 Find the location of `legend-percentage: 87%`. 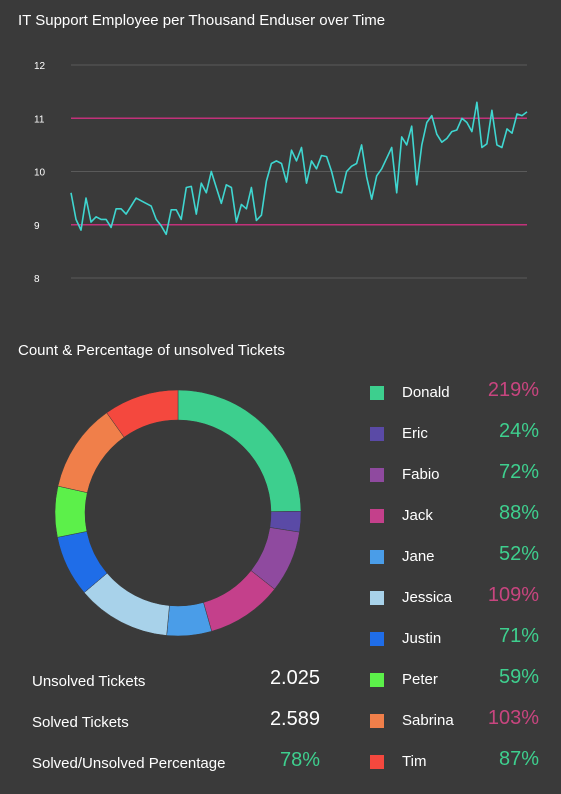

legend-percentage: 87% is located at coordinates (519, 759).